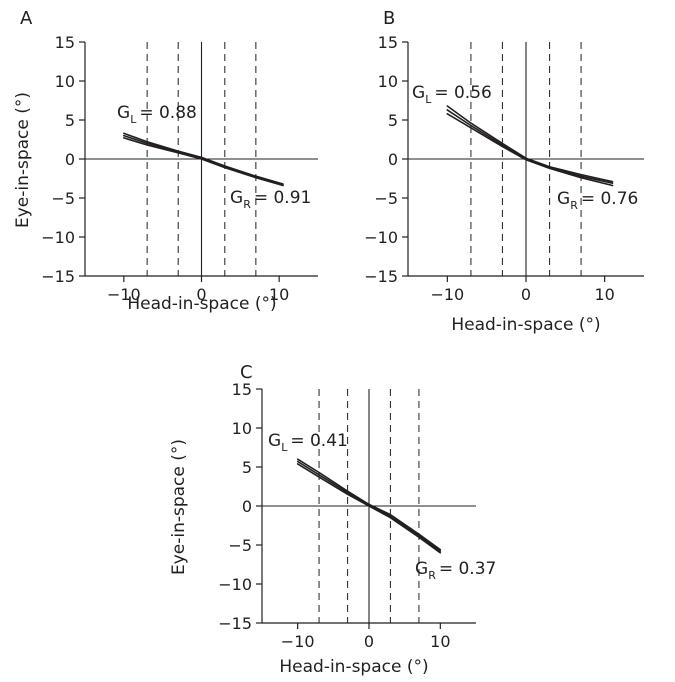 The width and height of the screenshot is (675, 682). Describe the element at coordinates (247, 506) in the screenshot. I see `panel-c-y-tick-label: 0` at that location.